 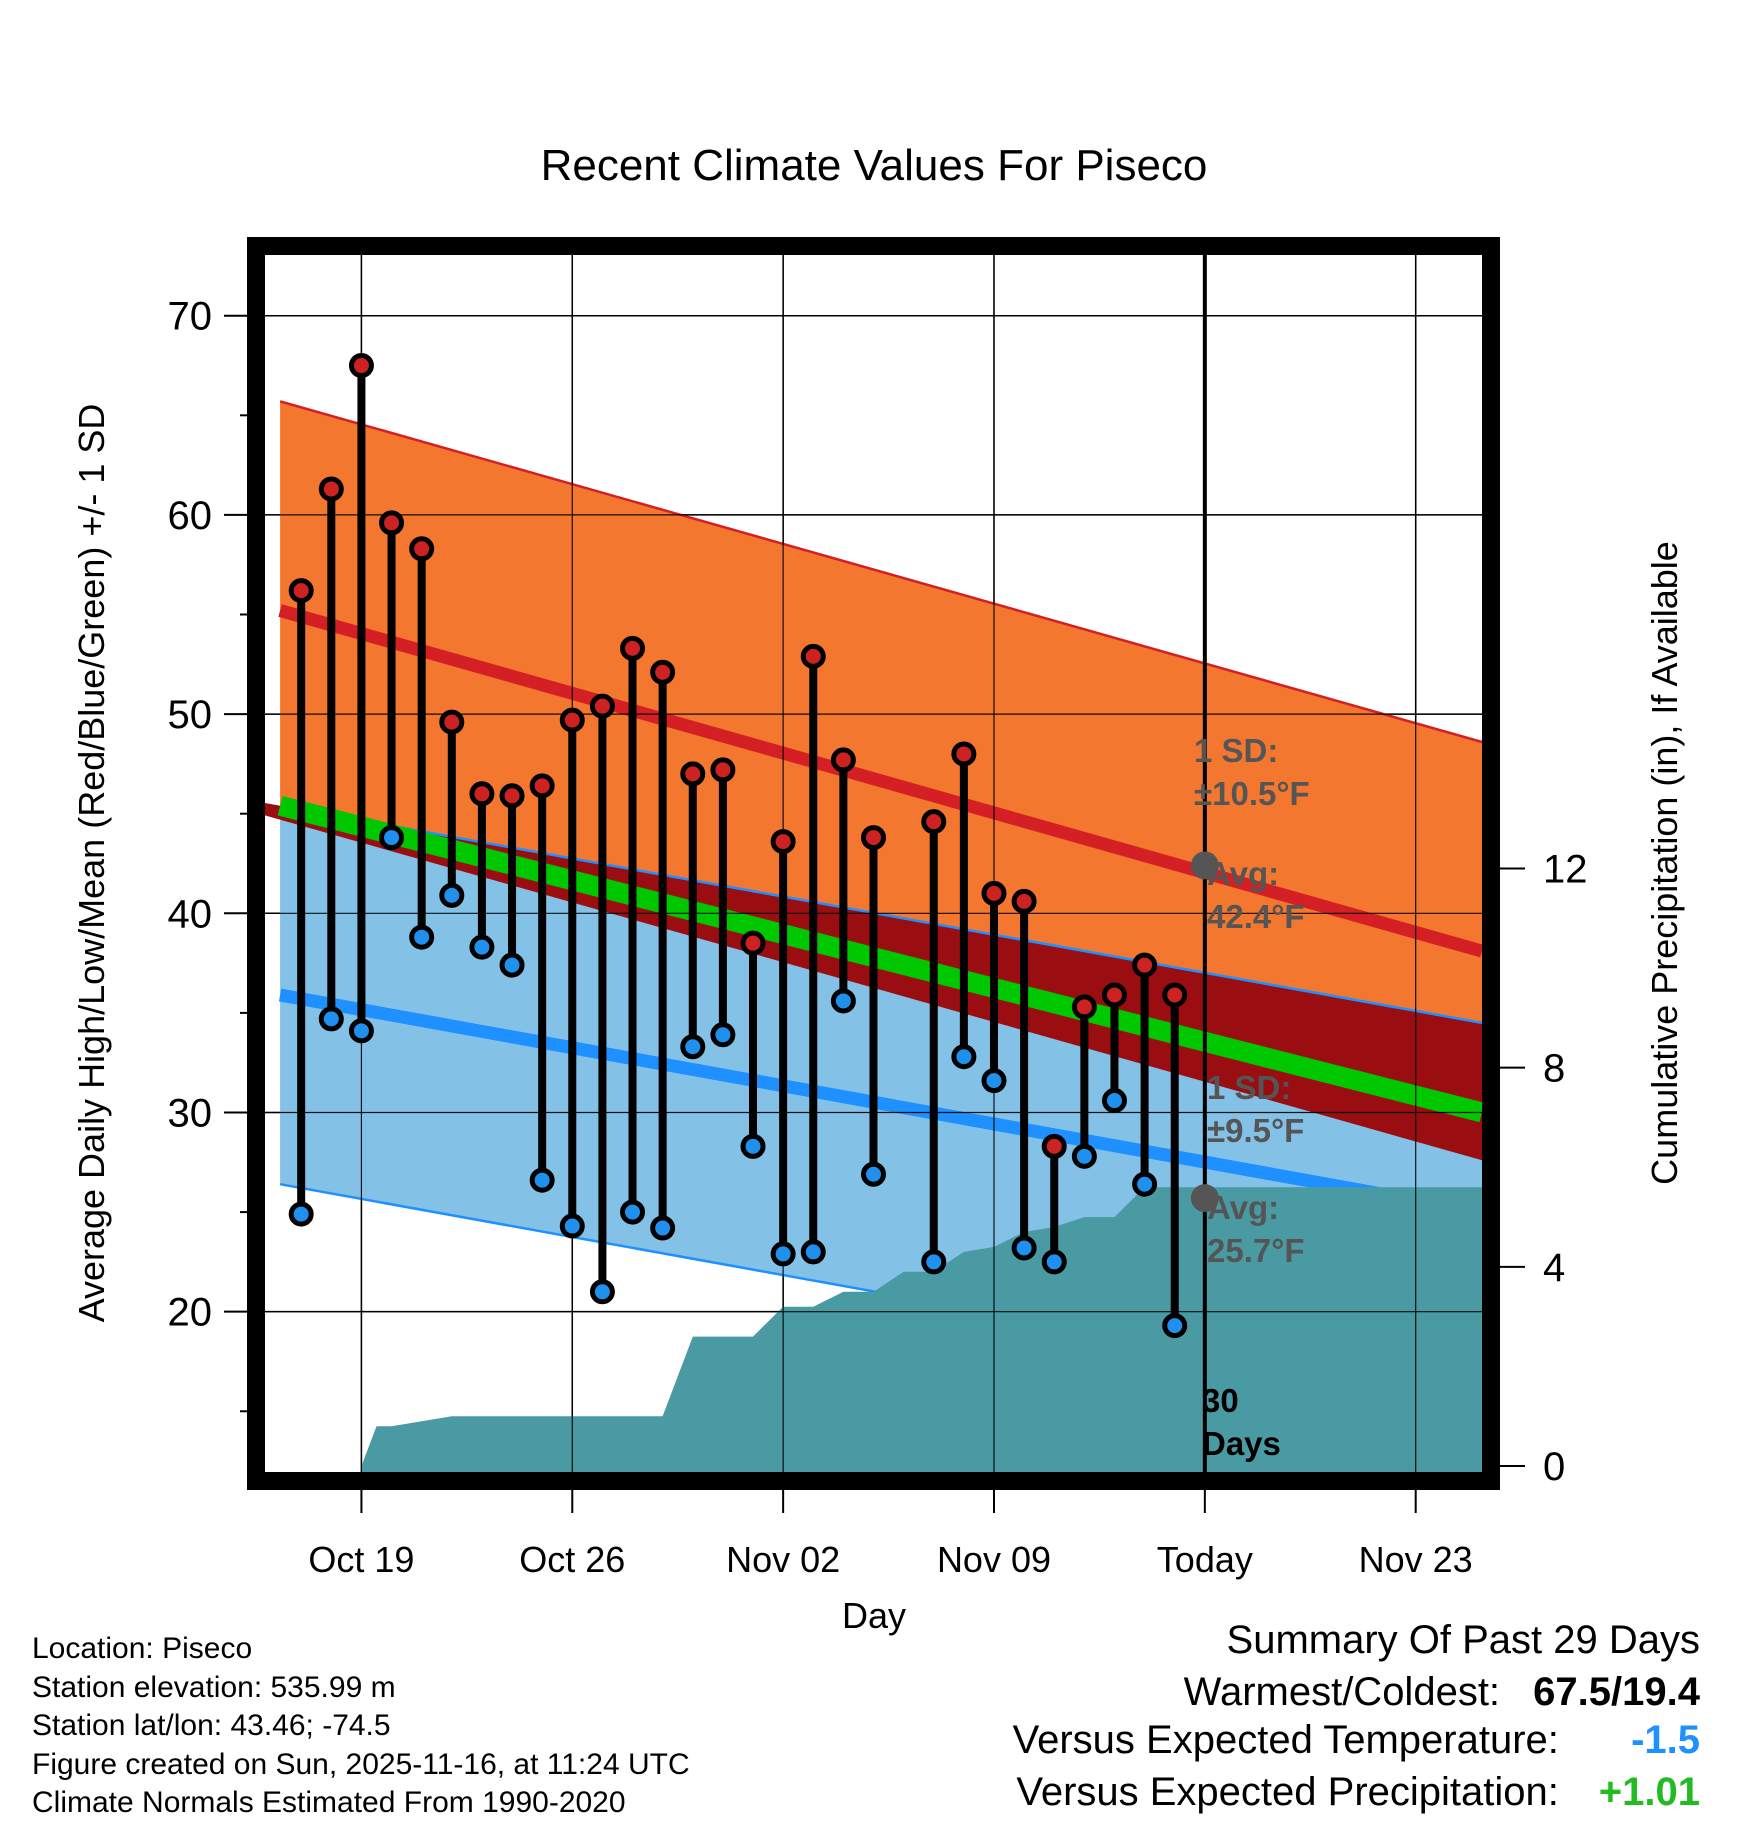 What do you see at coordinates (1416, 1559) in the screenshot?
I see `x-tick-label: Nov 23` at bounding box center [1416, 1559].